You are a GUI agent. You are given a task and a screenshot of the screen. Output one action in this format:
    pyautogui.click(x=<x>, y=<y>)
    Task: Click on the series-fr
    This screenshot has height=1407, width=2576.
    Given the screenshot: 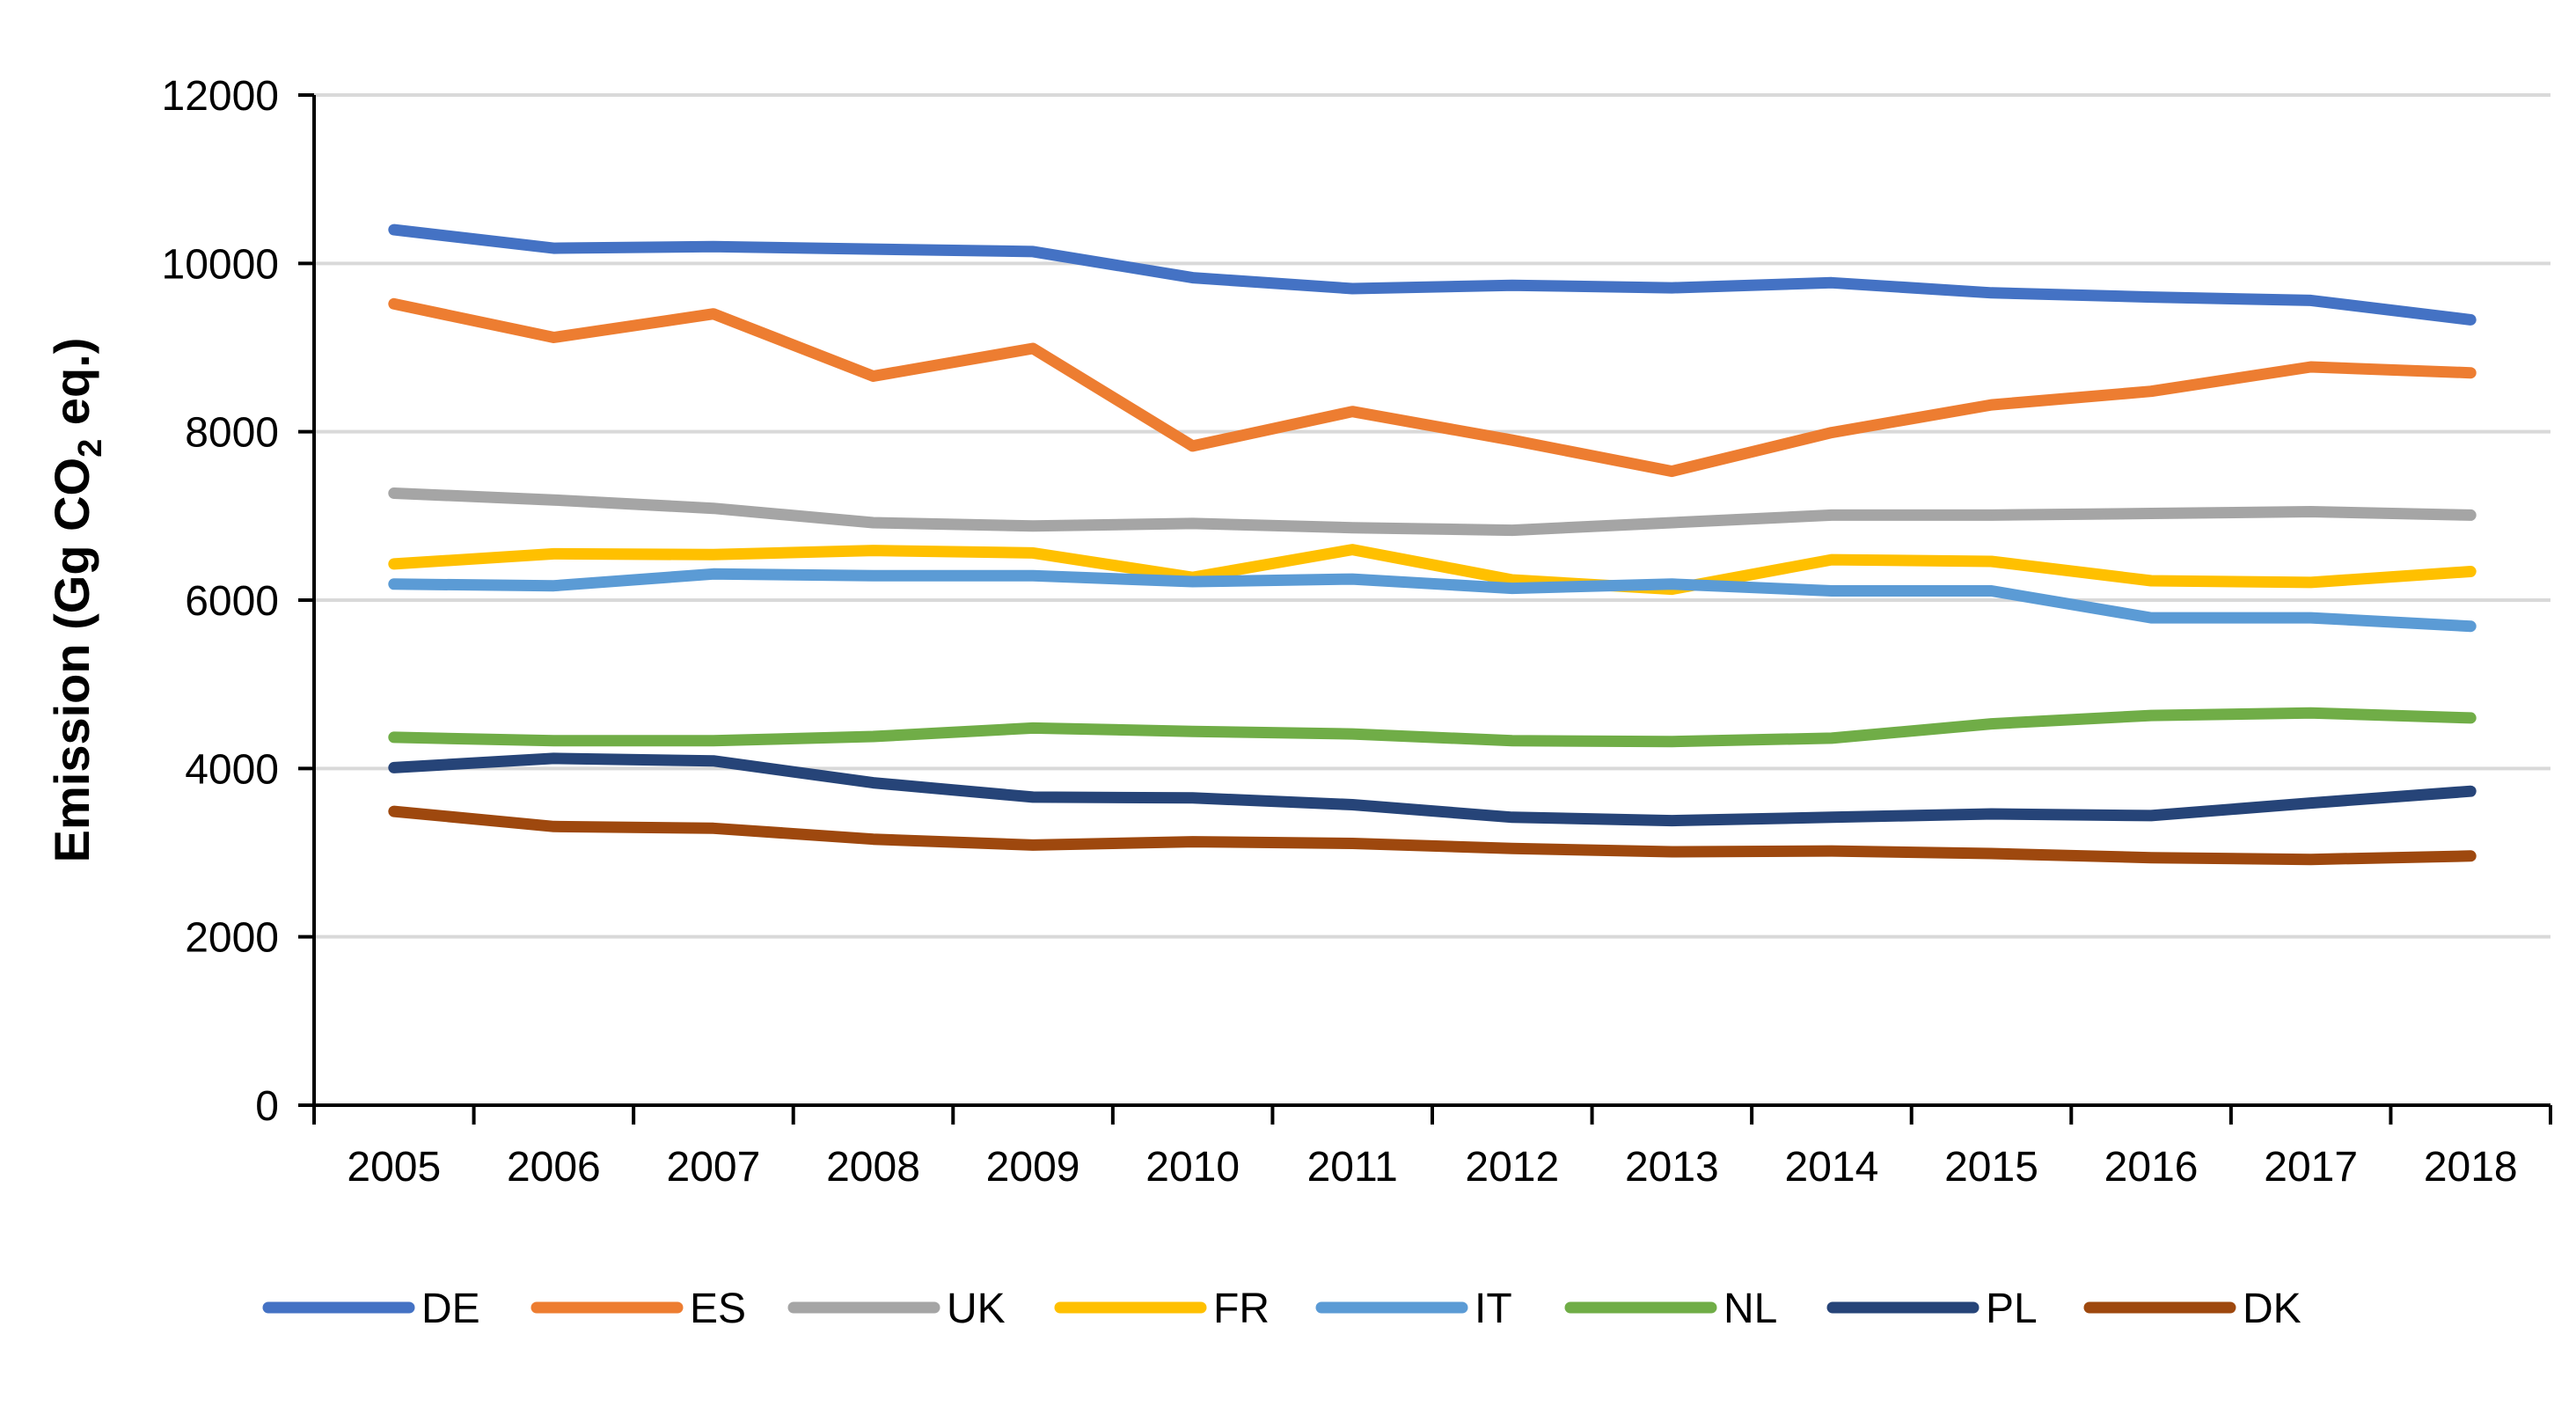 What is the action you would take?
    pyautogui.click(x=1432, y=570)
    